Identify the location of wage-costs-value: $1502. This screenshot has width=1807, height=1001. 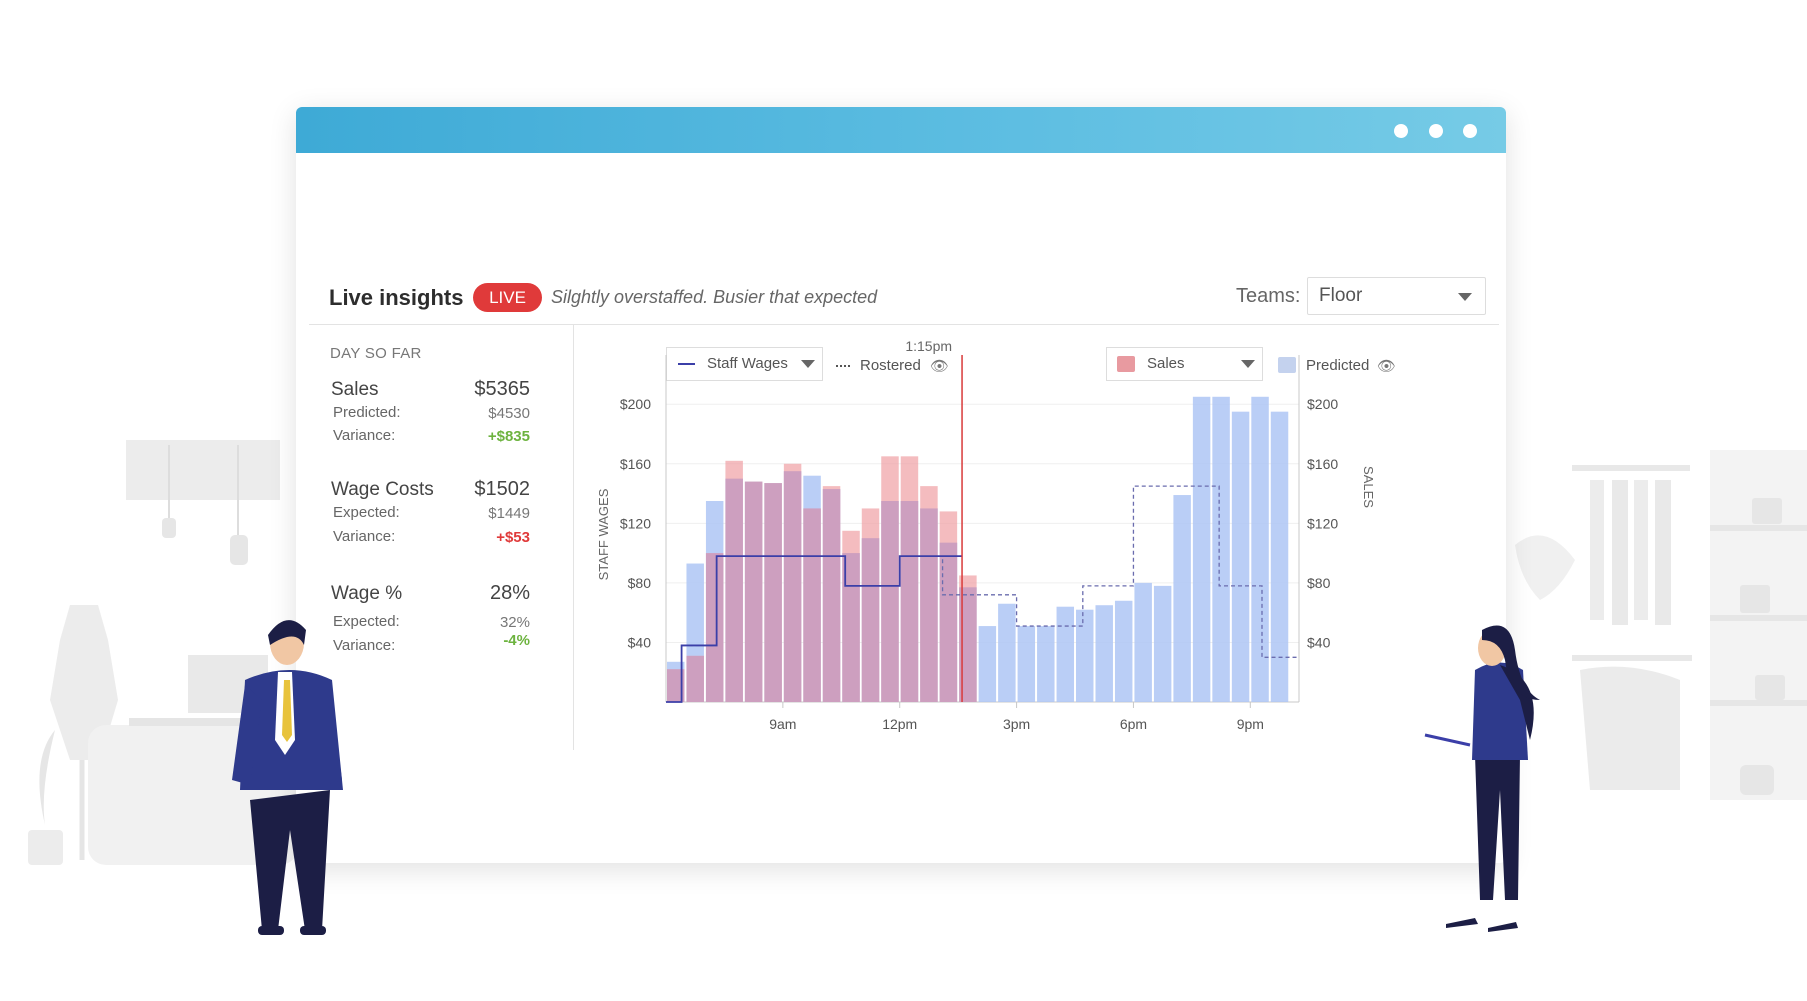
(502, 489).